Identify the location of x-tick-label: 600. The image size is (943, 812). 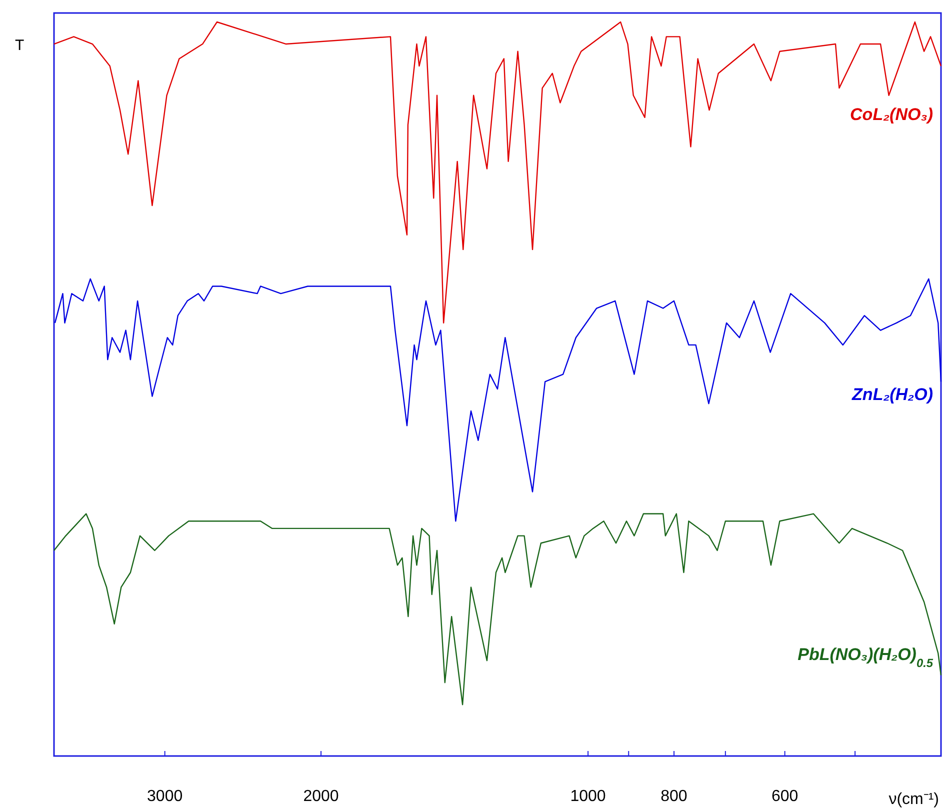
(784, 796).